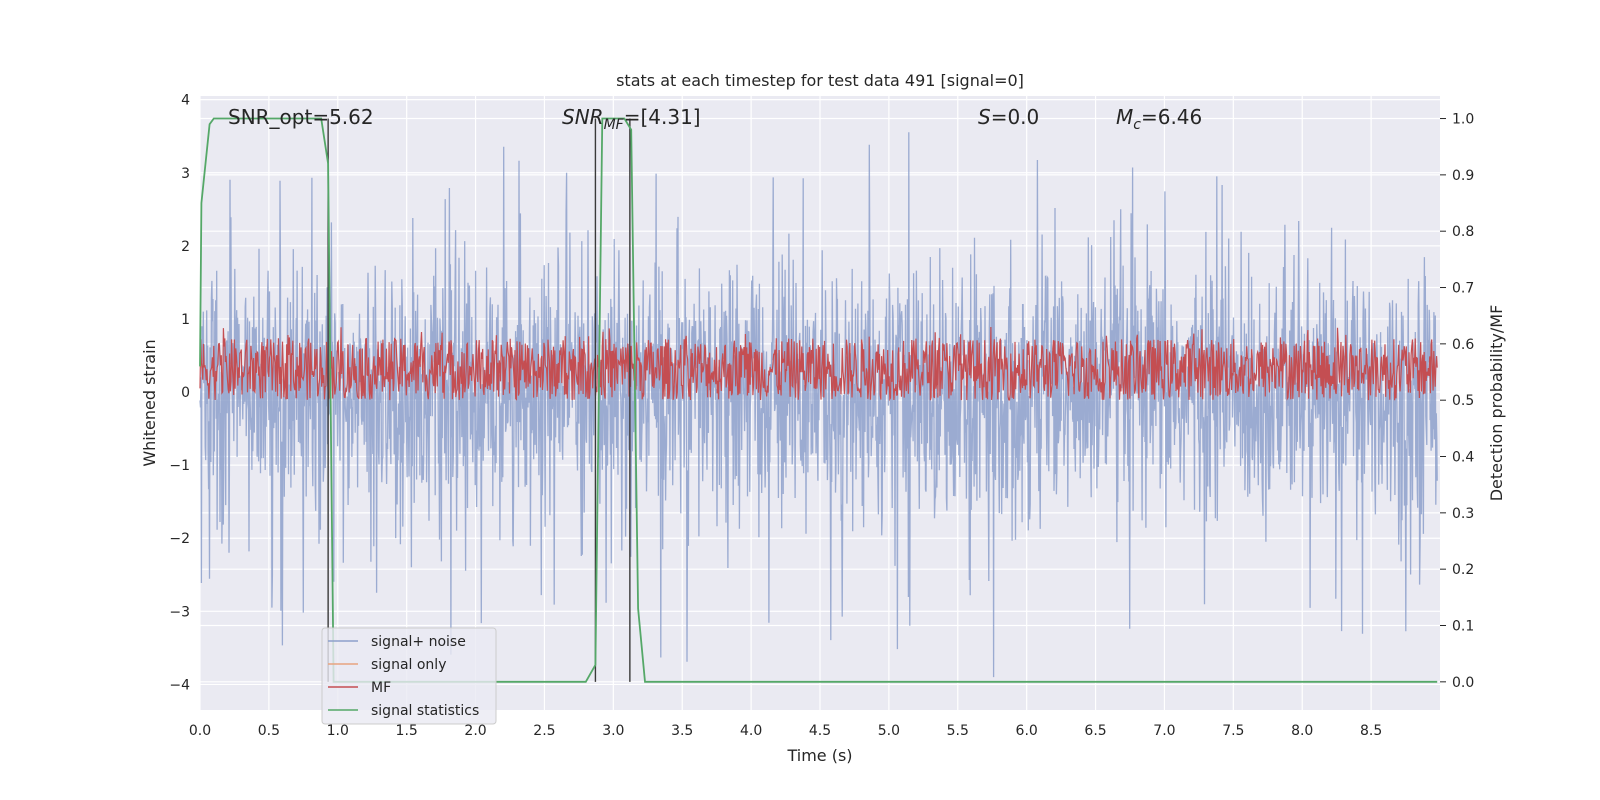 Image resolution: width=1600 pixels, height=800 pixels. What do you see at coordinates (185, 393) in the screenshot?
I see `y-left-tick-label: 0` at bounding box center [185, 393].